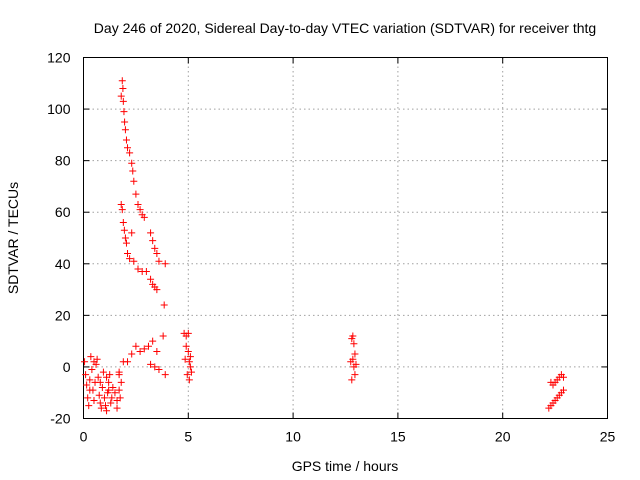 The height and width of the screenshot is (480, 640). What do you see at coordinates (293, 437) in the screenshot?
I see `x-tick-label: 10` at bounding box center [293, 437].